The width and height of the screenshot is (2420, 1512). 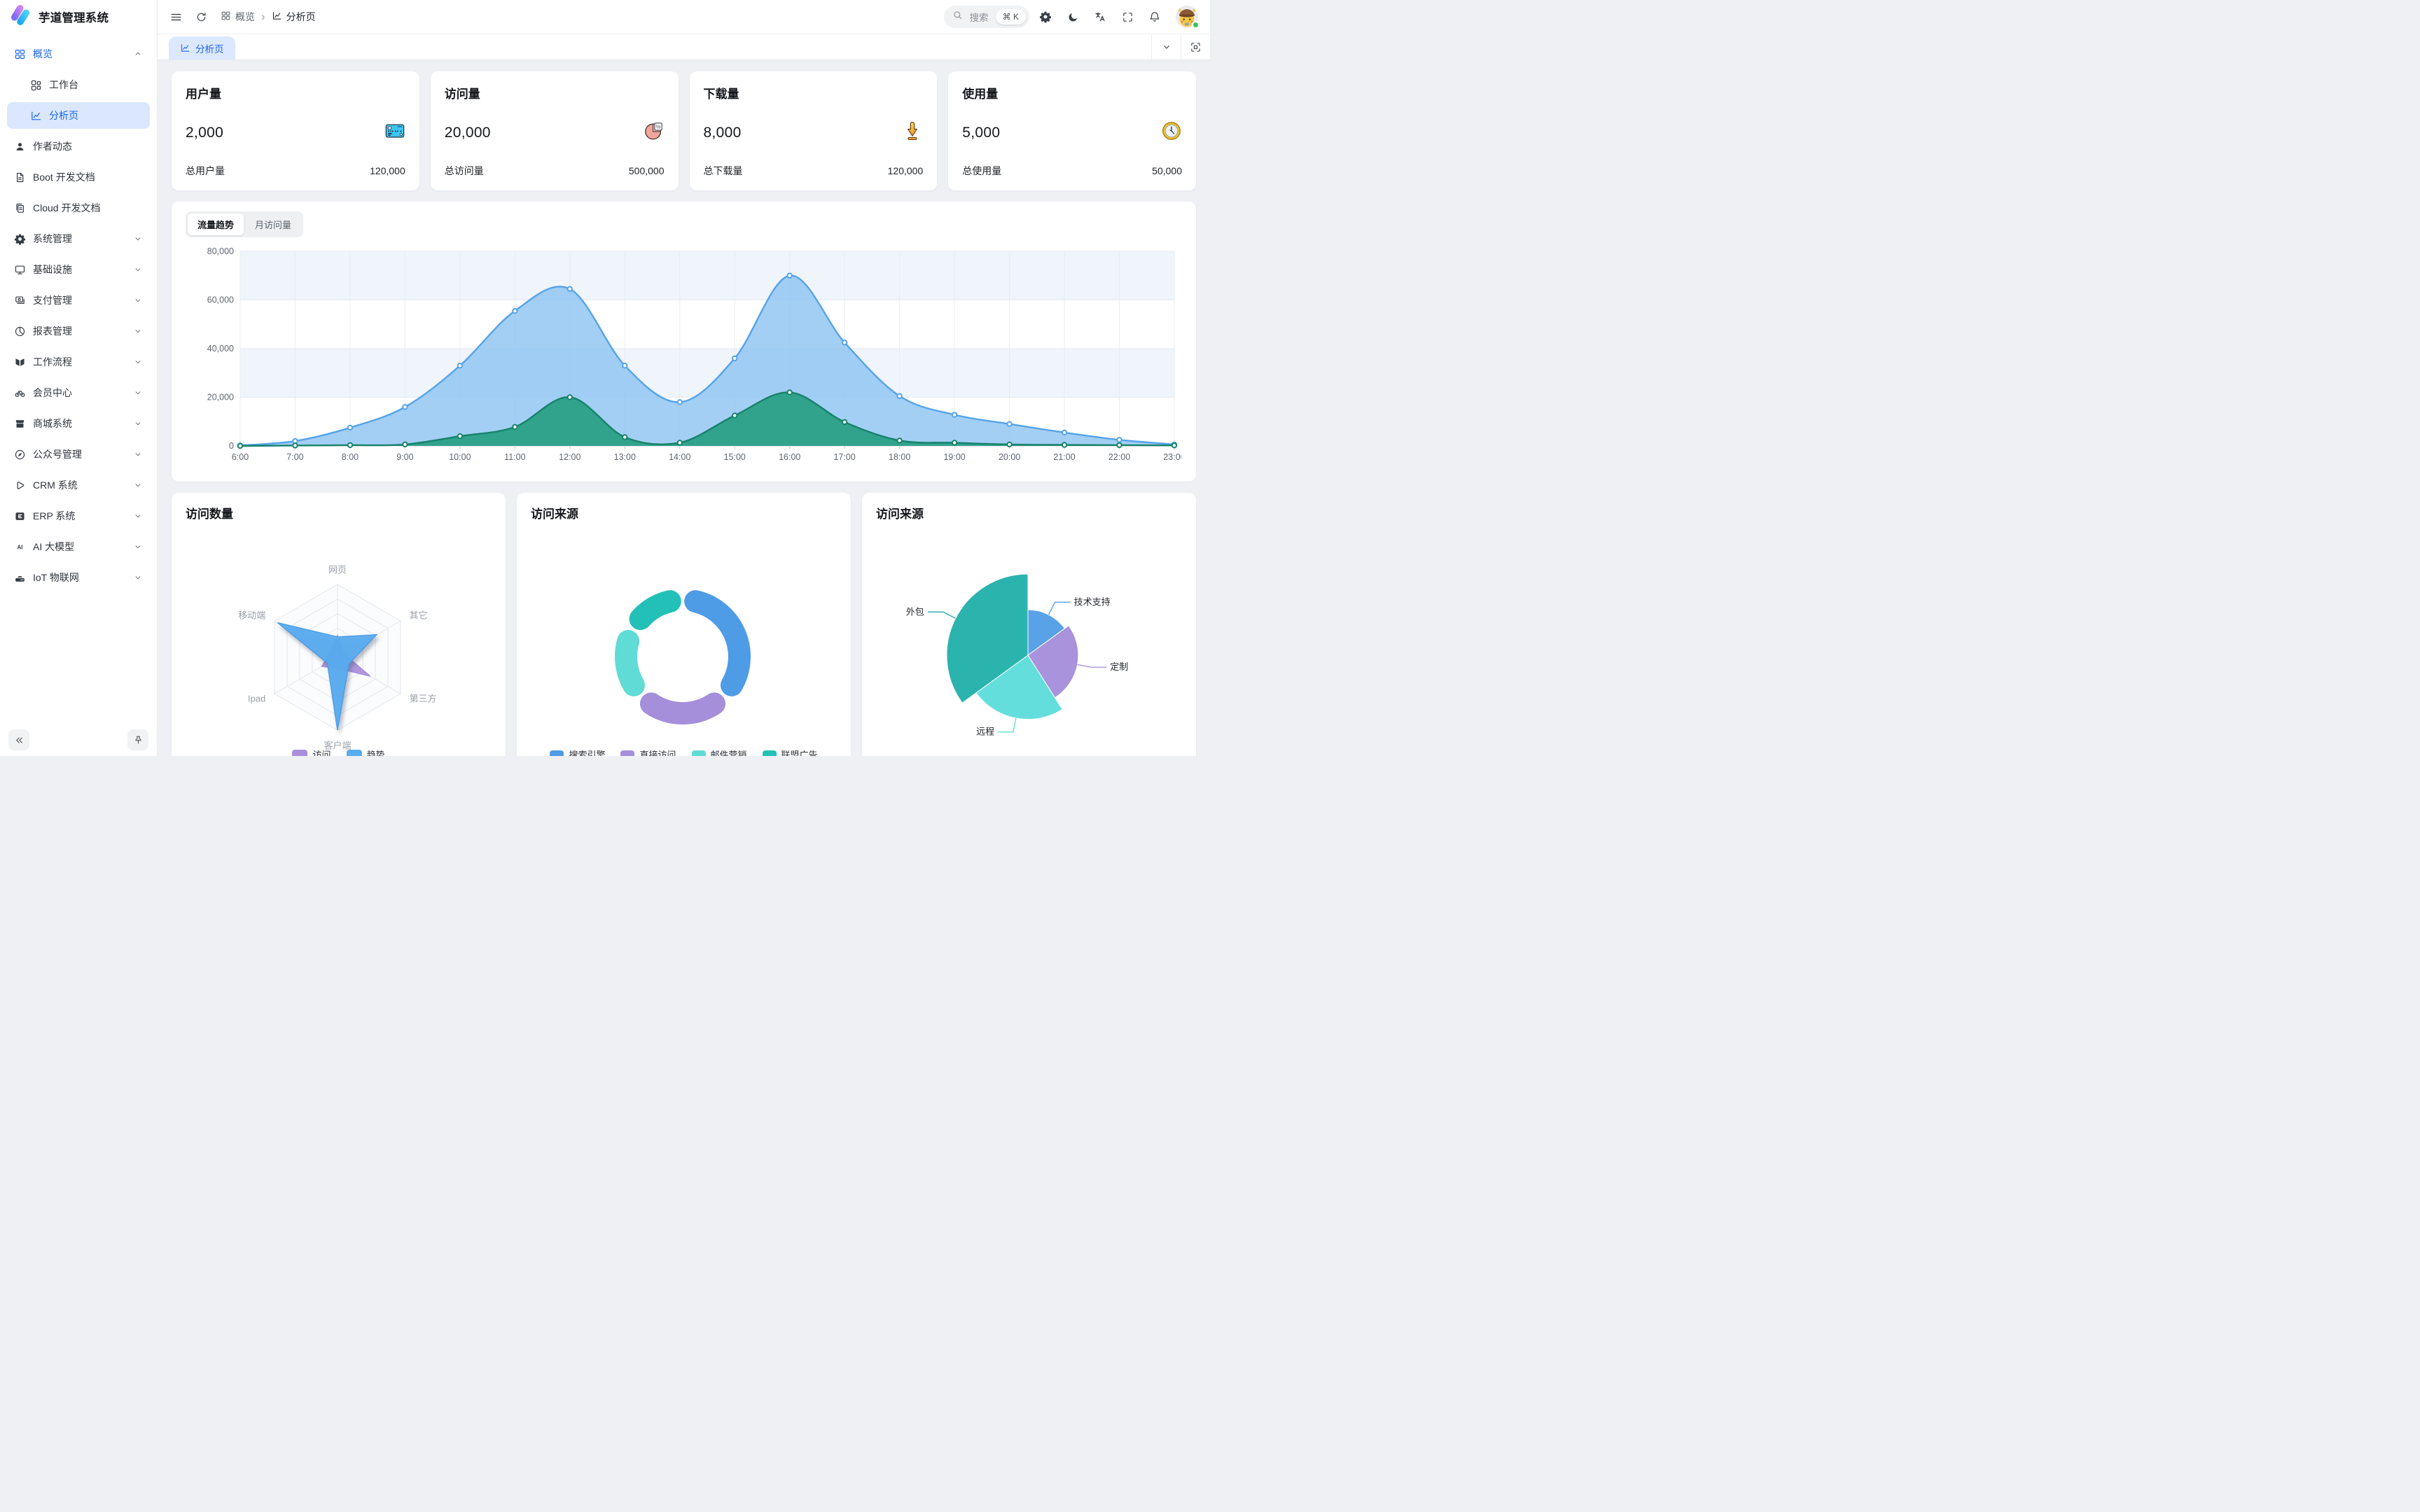 I want to click on sidebar-item-system: 系统管理, so click(x=78, y=238).